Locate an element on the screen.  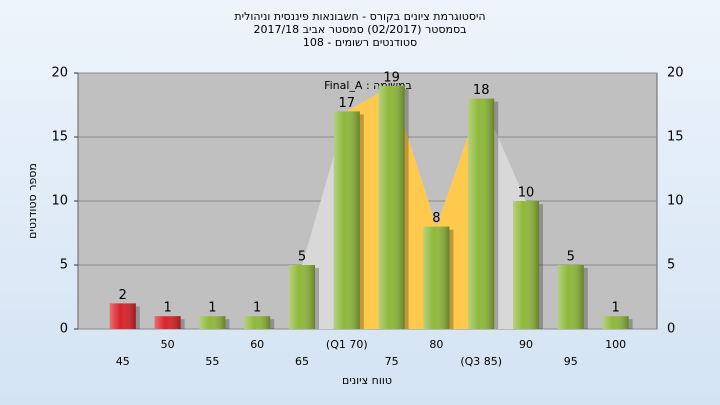
x-tick-label: 80 is located at coordinates (436, 344).